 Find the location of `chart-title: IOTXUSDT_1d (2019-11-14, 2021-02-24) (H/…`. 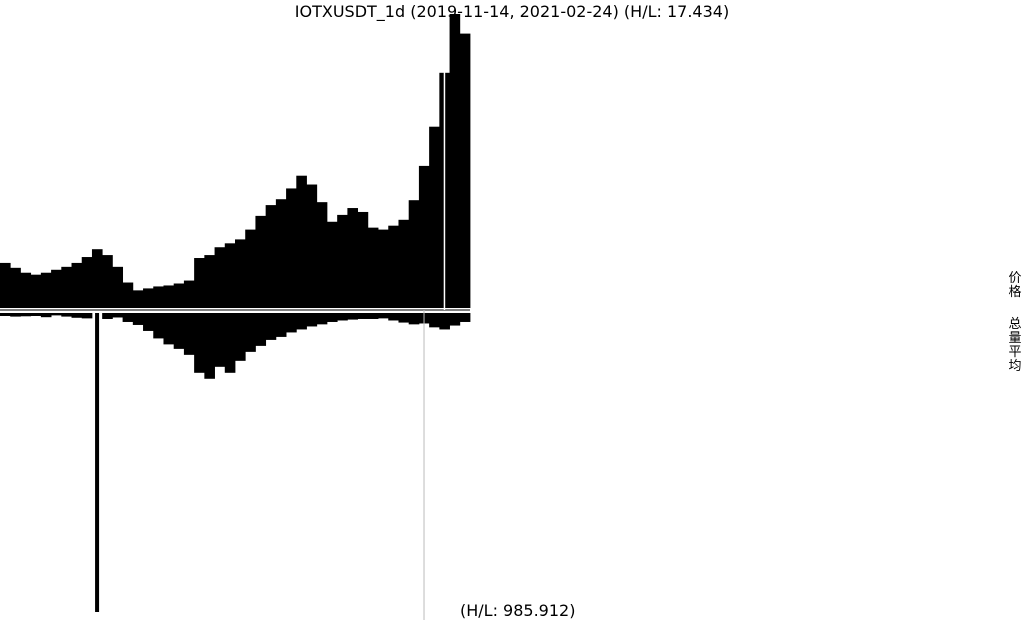

chart-title: IOTXUSDT_1d (2019-11-14, 2021-02-24) (H/… is located at coordinates (512, 11).